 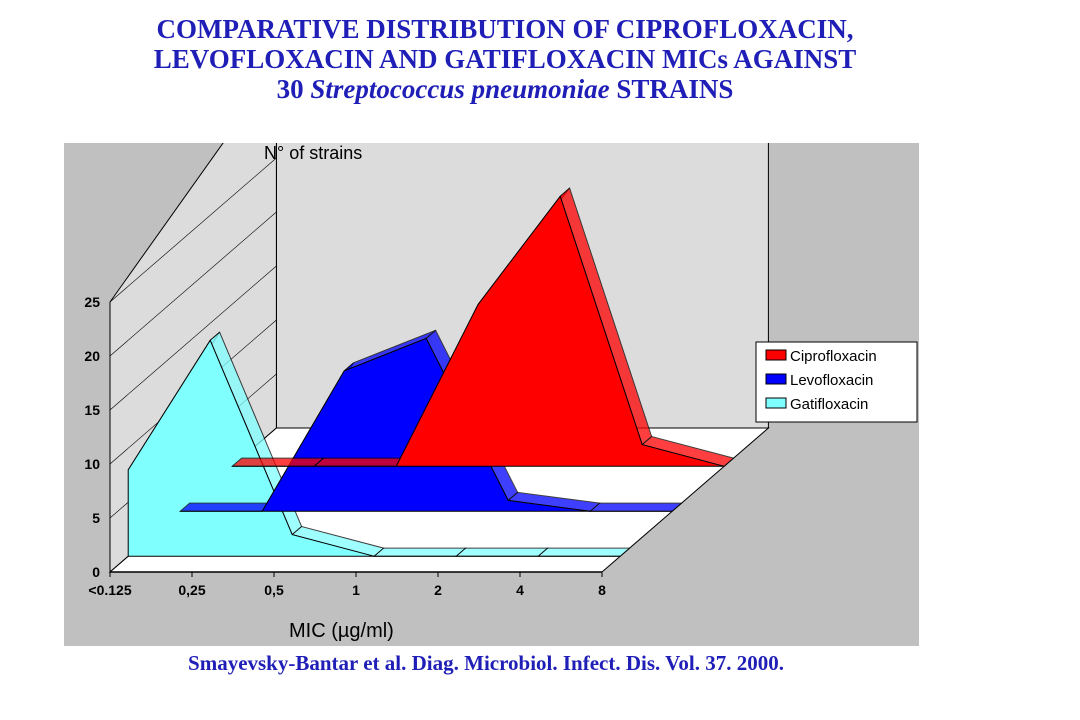 What do you see at coordinates (92, 302) in the screenshot?
I see `y-tick-label-5: 25` at bounding box center [92, 302].